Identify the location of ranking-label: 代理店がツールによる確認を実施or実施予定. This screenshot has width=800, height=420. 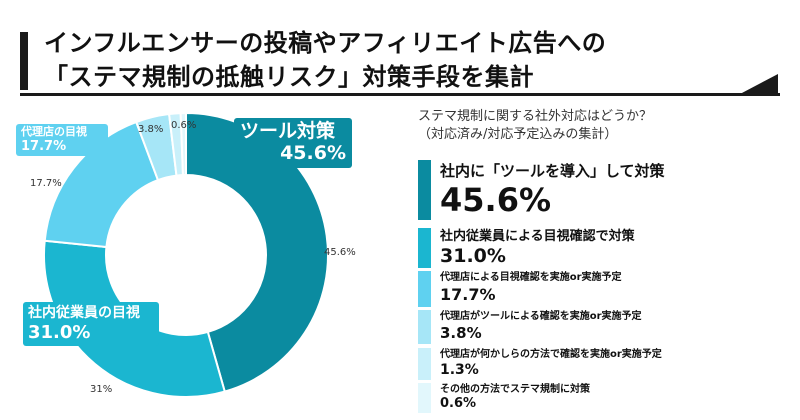
(541, 316).